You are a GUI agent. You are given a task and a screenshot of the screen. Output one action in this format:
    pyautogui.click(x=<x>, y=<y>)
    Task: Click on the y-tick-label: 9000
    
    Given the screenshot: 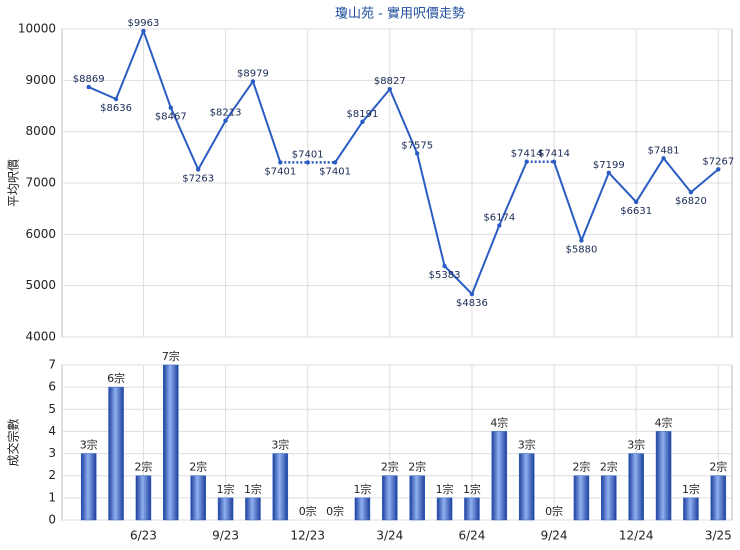 What is the action you would take?
    pyautogui.click(x=40, y=80)
    